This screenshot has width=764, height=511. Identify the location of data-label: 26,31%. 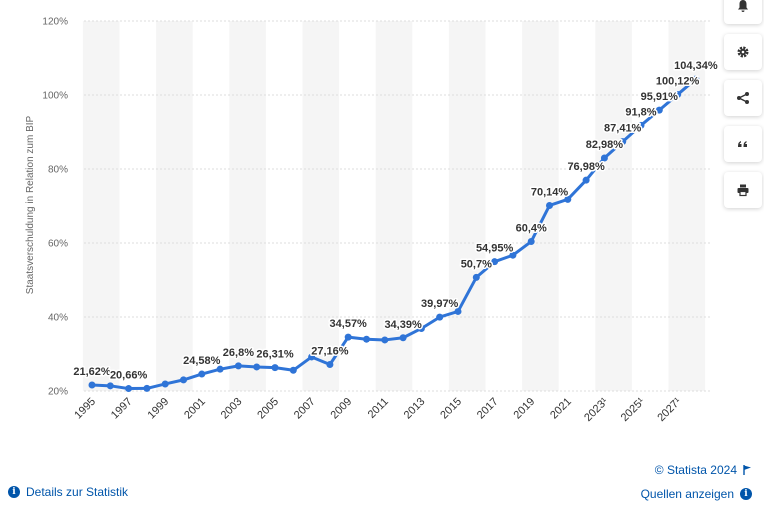
(275, 355).